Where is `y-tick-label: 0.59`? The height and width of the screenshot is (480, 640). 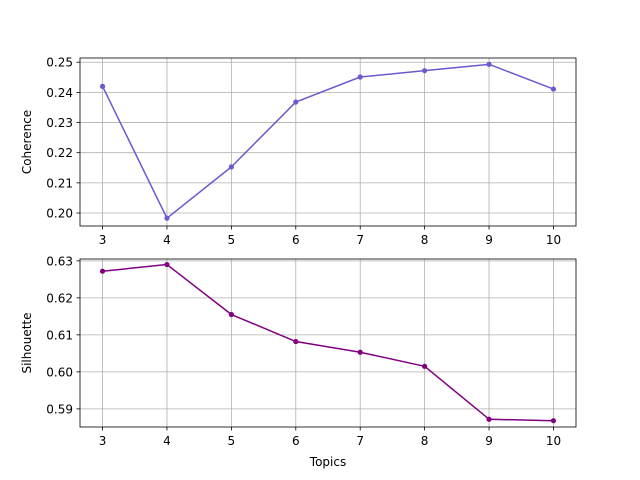
y-tick-label: 0.59 is located at coordinates (59, 409).